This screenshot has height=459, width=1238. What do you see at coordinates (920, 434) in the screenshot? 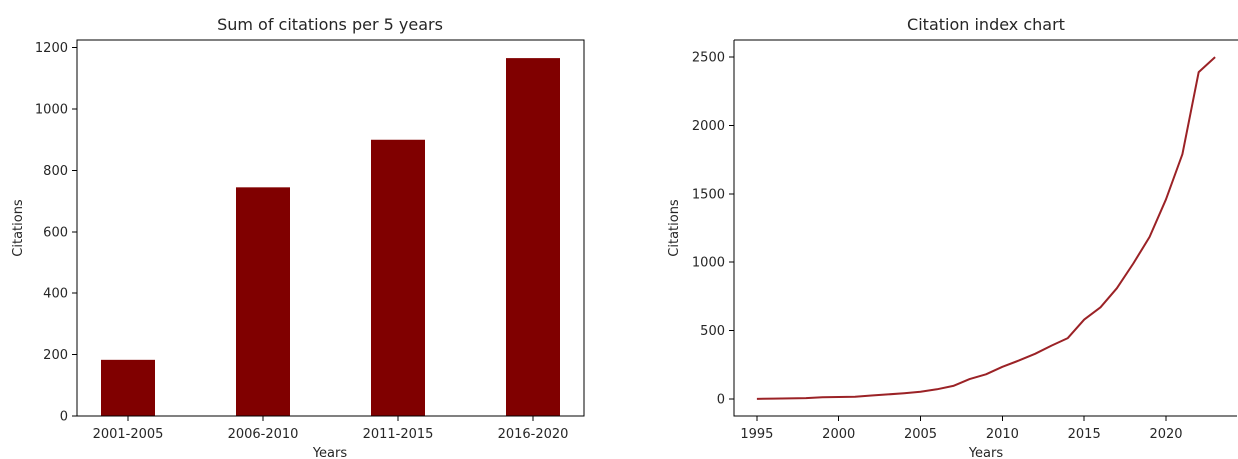
I see `x-tick-label: 2005` at bounding box center [920, 434].